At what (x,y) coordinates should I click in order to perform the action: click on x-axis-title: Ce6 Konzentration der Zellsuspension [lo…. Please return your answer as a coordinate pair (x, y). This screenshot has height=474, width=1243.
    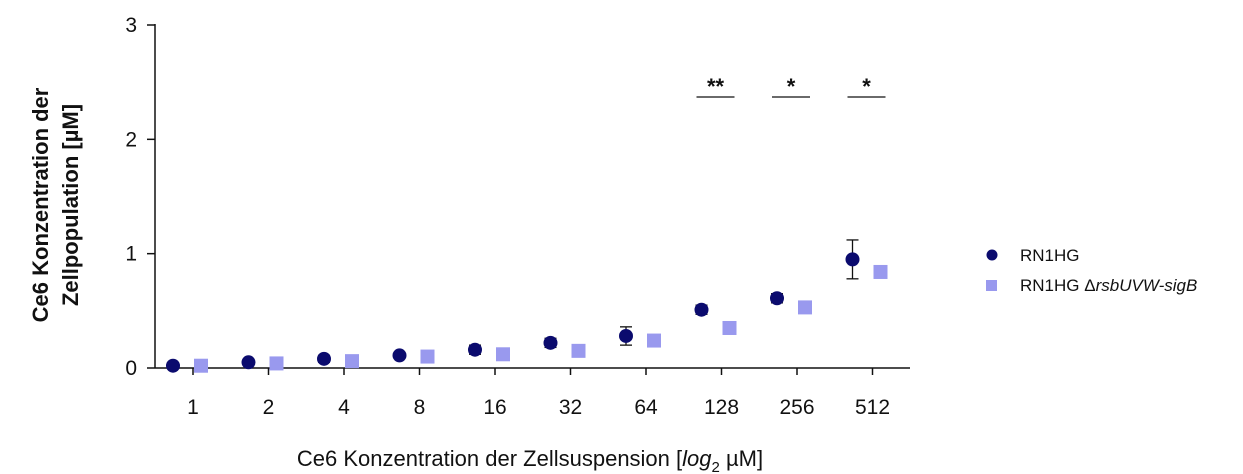
    Looking at the image, I should click on (530, 460).